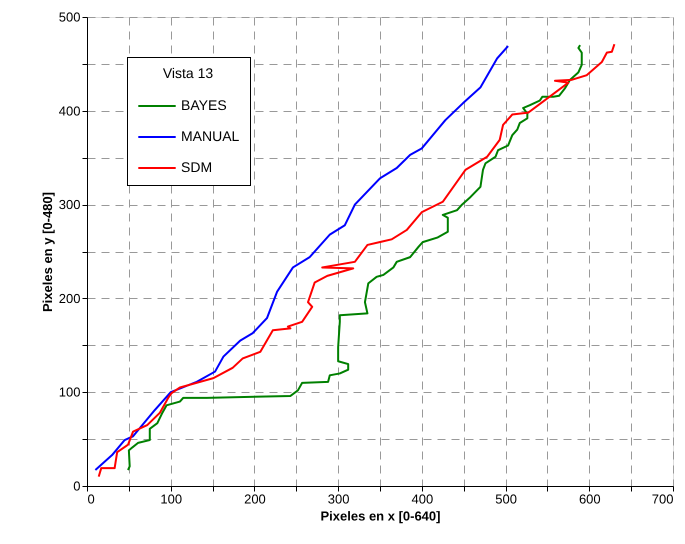 Image resolution: width=685 pixels, height=544 pixels. What do you see at coordinates (589, 499) in the screenshot?
I see `x-tick-label: 600` at bounding box center [589, 499].